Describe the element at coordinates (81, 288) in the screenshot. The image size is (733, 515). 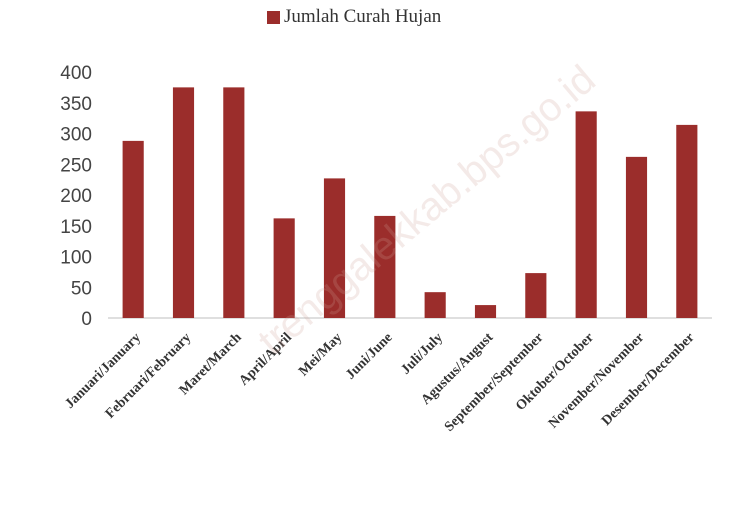
I see `y-tick-label: 50` at that location.